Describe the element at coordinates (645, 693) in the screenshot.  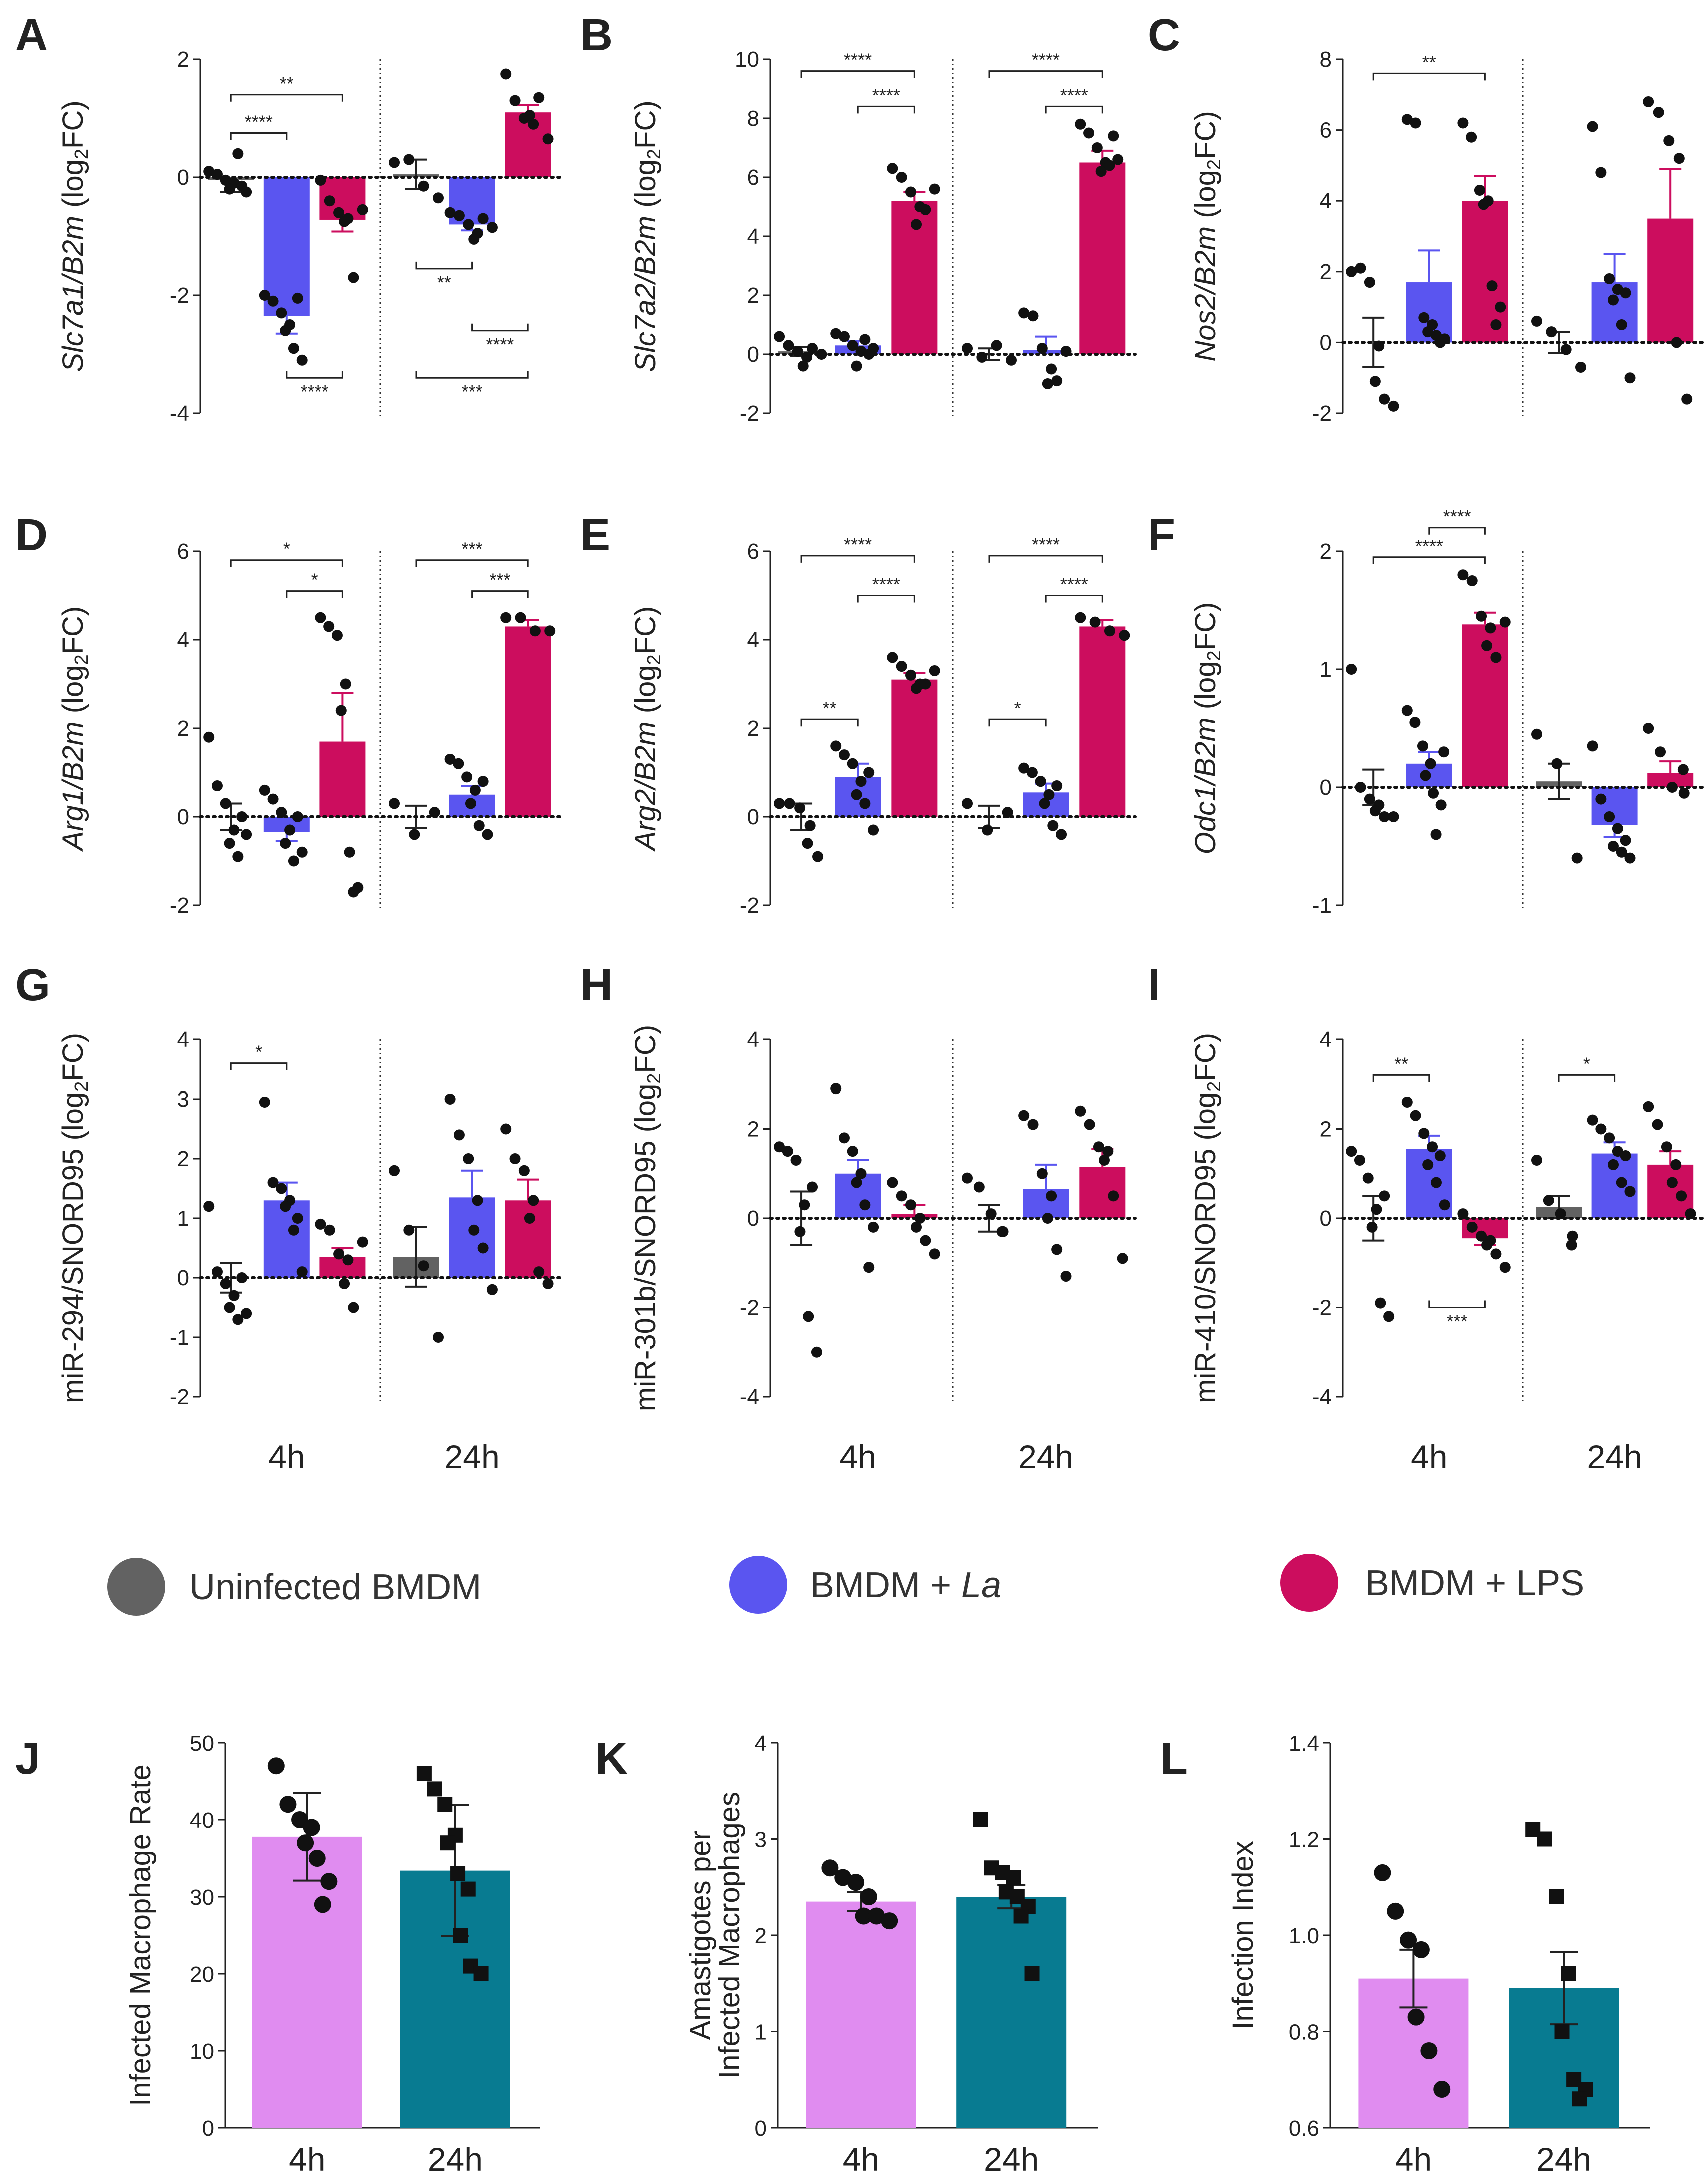
I see `y-axis-label-unit: (log` at that location.